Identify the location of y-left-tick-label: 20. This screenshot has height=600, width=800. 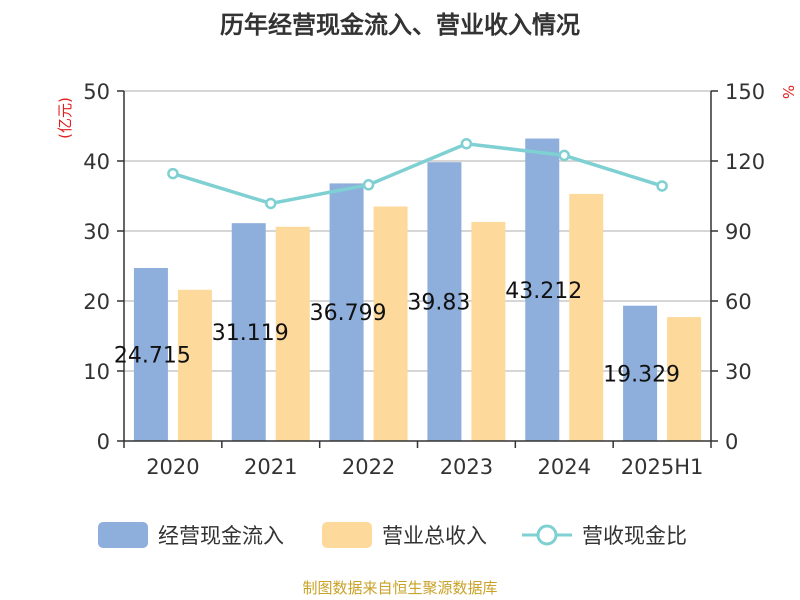
(96, 302).